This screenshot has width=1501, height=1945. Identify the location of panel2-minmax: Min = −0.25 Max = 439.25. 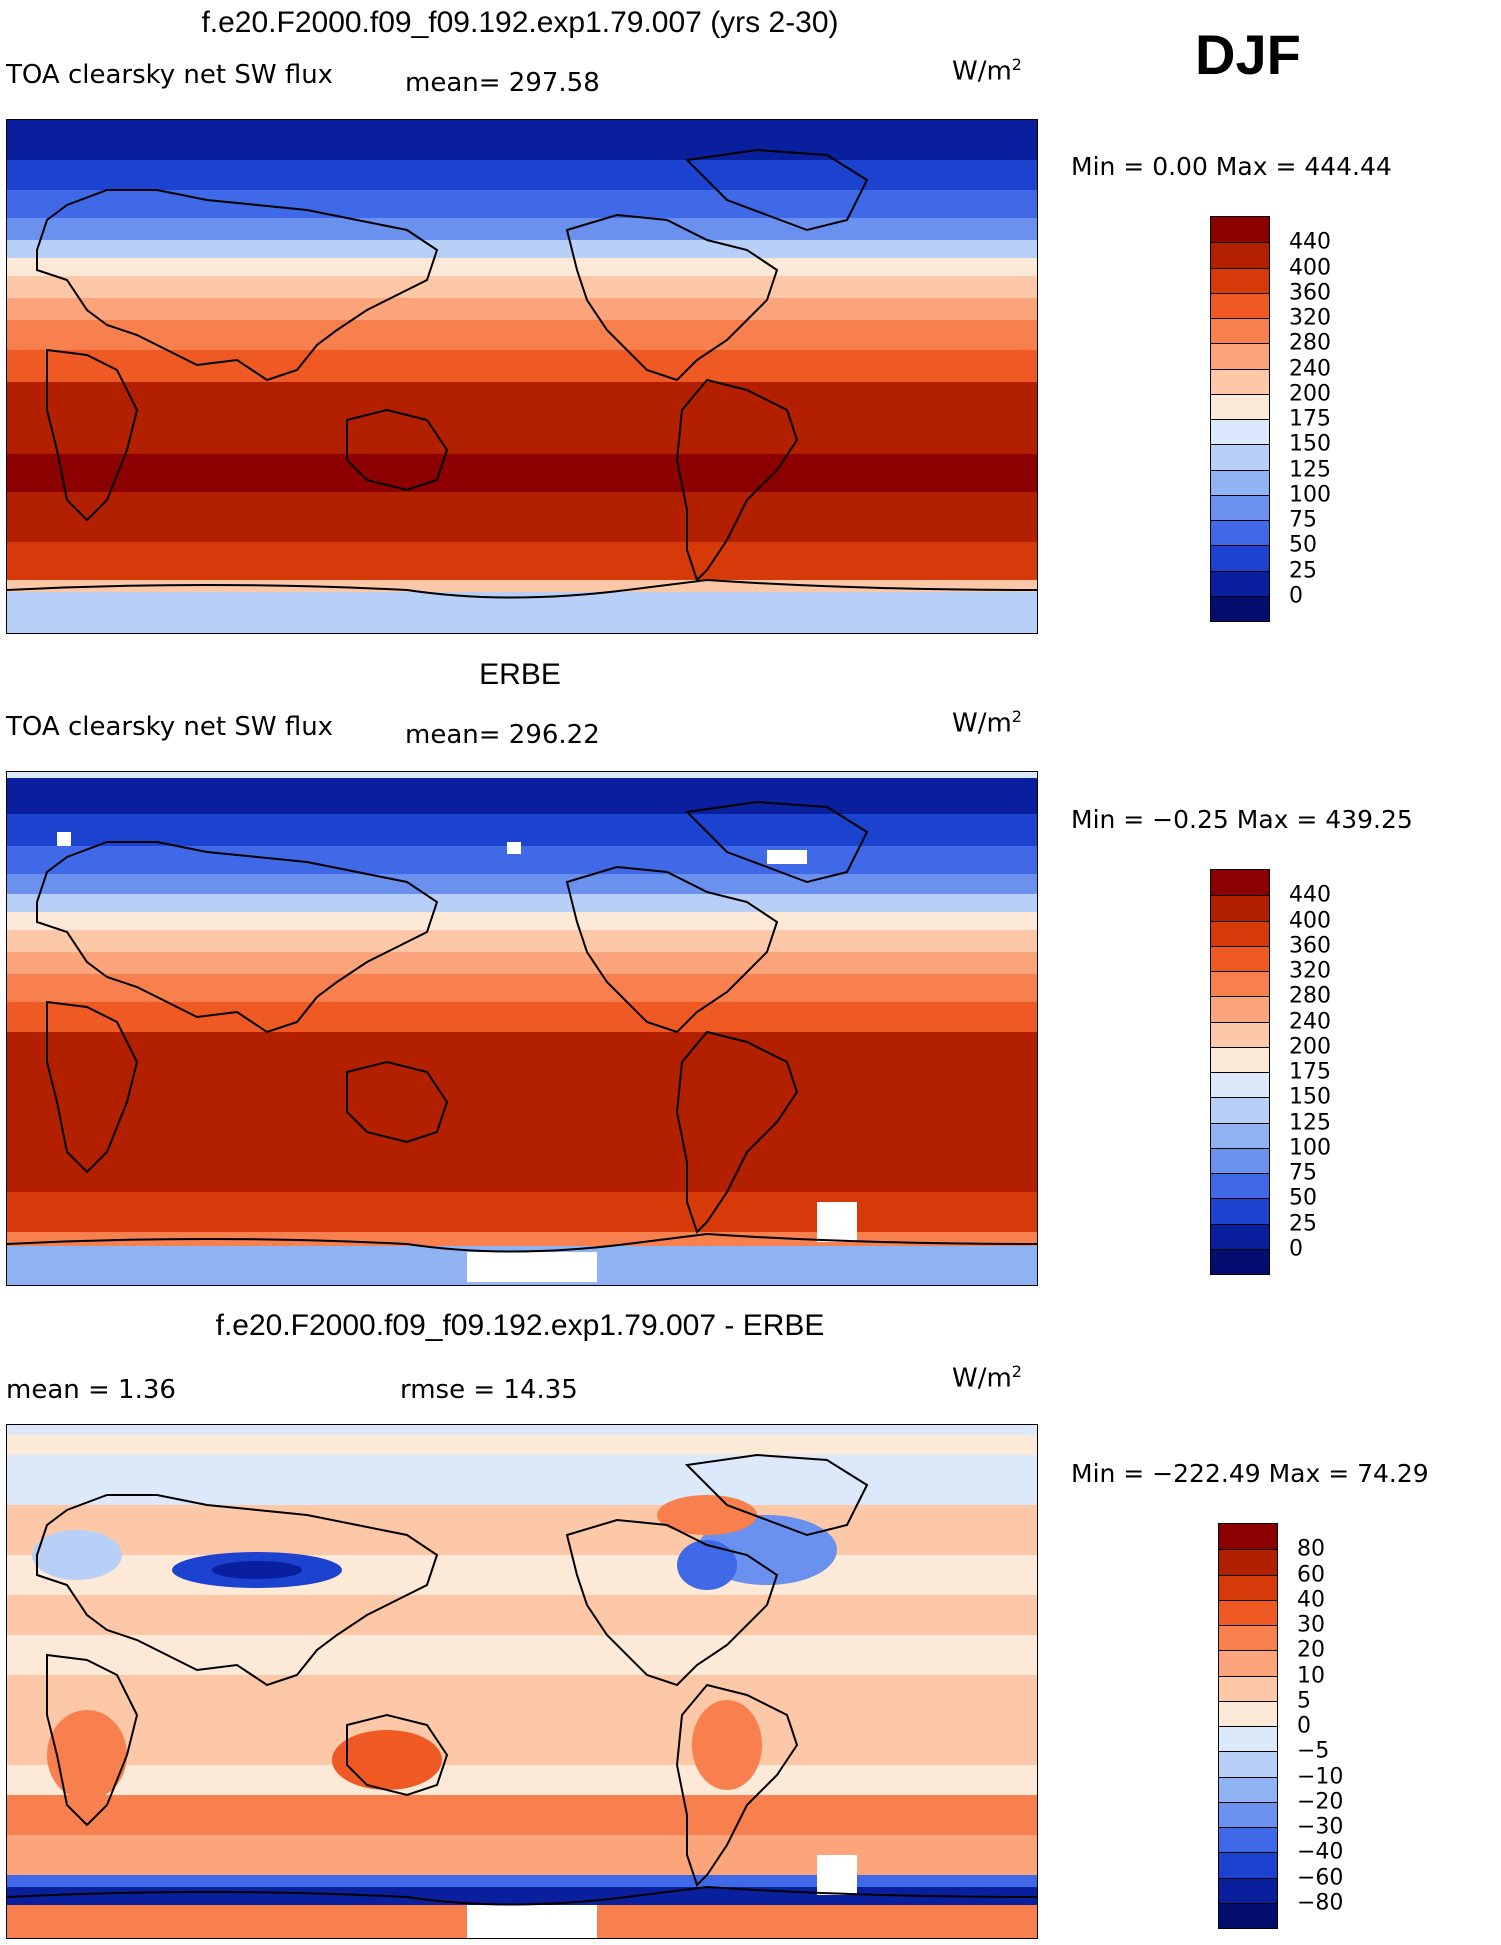
(1242, 819).